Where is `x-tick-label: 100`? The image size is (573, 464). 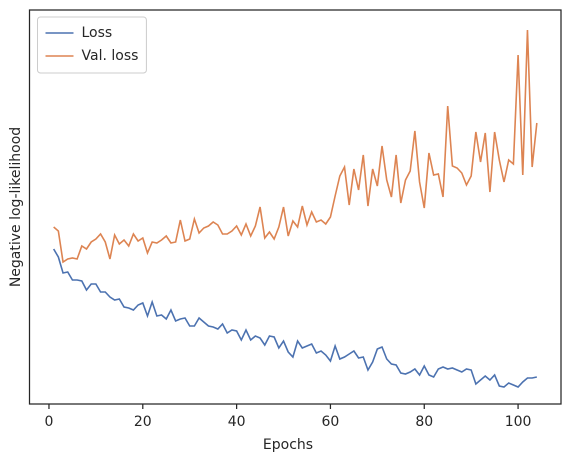
x-tick-label: 100 is located at coordinates (518, 422).